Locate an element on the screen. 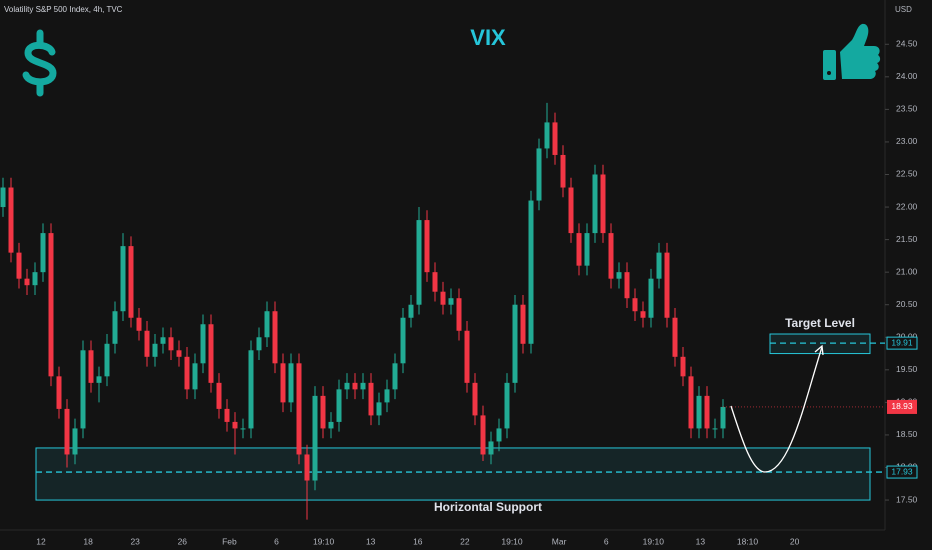 The width and height of the screenshot is (932, 550). x-tick-label: 12 is located at coordinates (41, 541).